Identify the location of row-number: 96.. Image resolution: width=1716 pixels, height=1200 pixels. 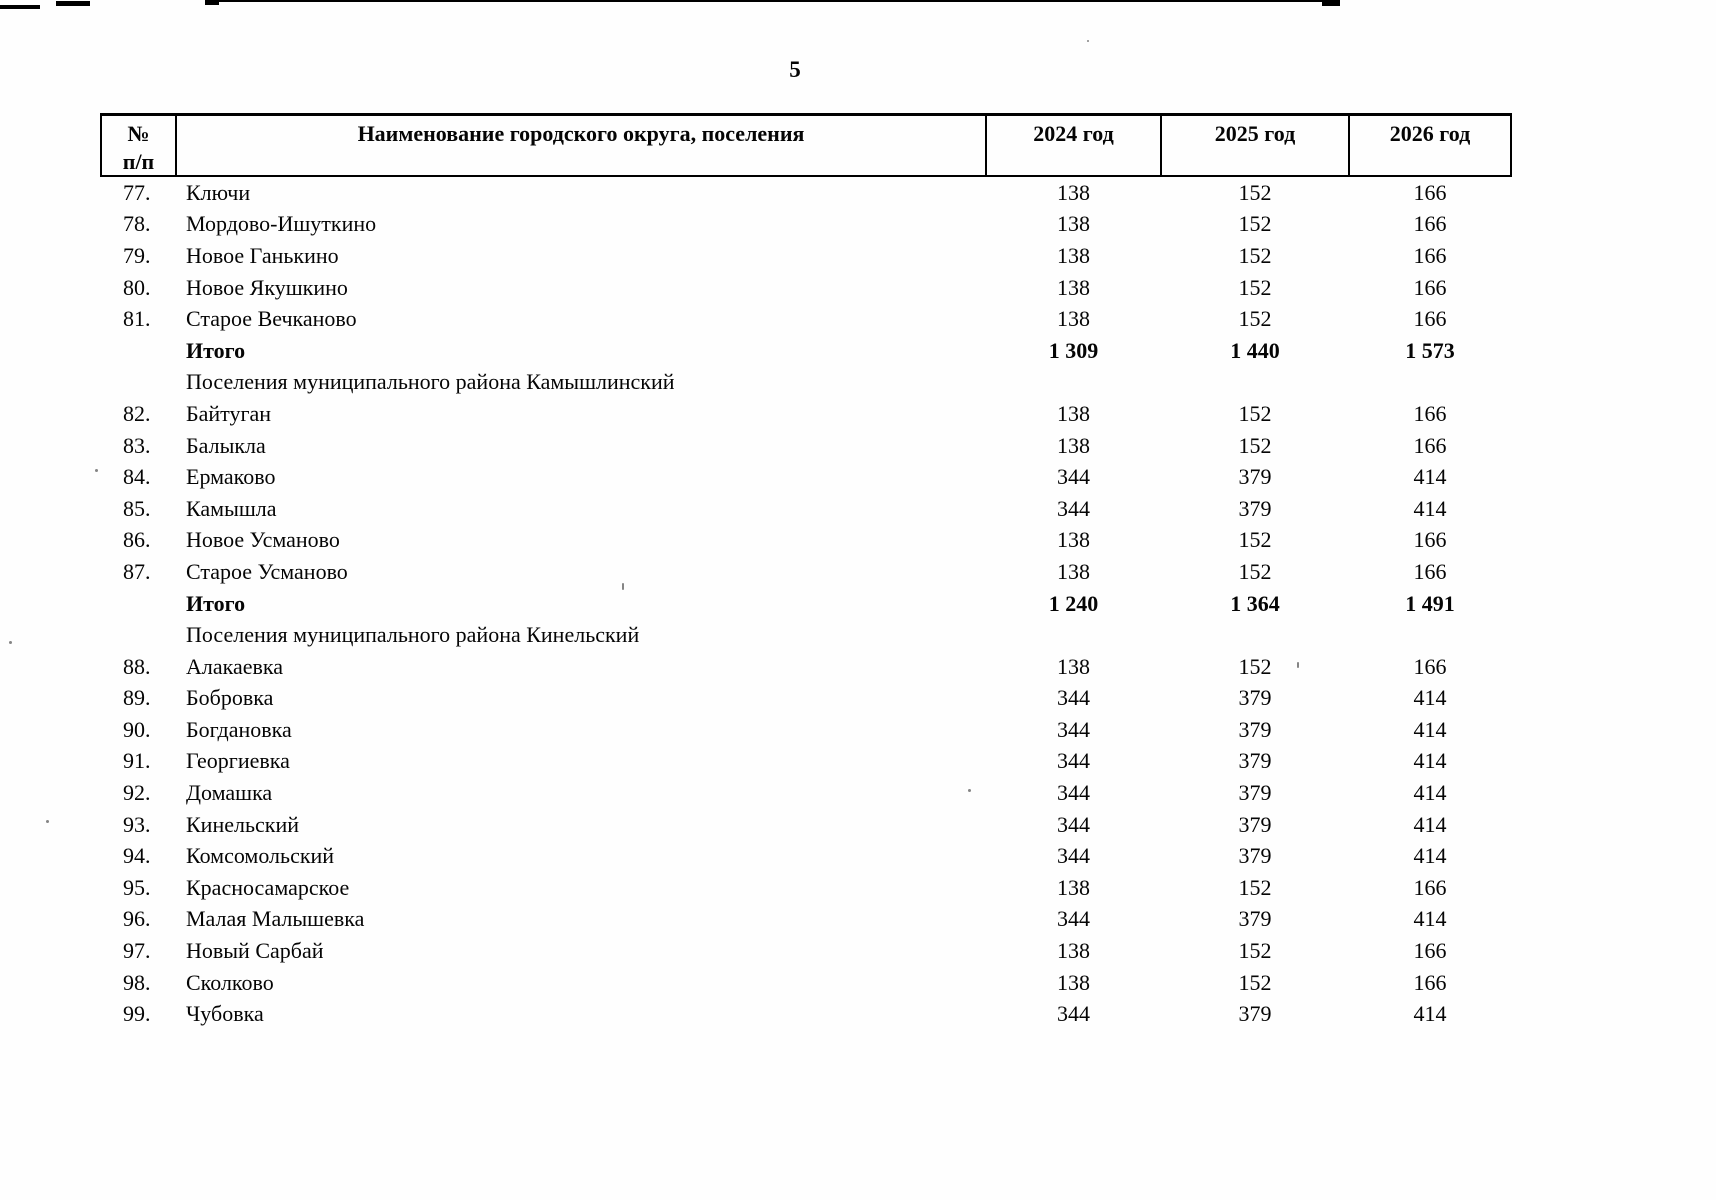
(137, 919).